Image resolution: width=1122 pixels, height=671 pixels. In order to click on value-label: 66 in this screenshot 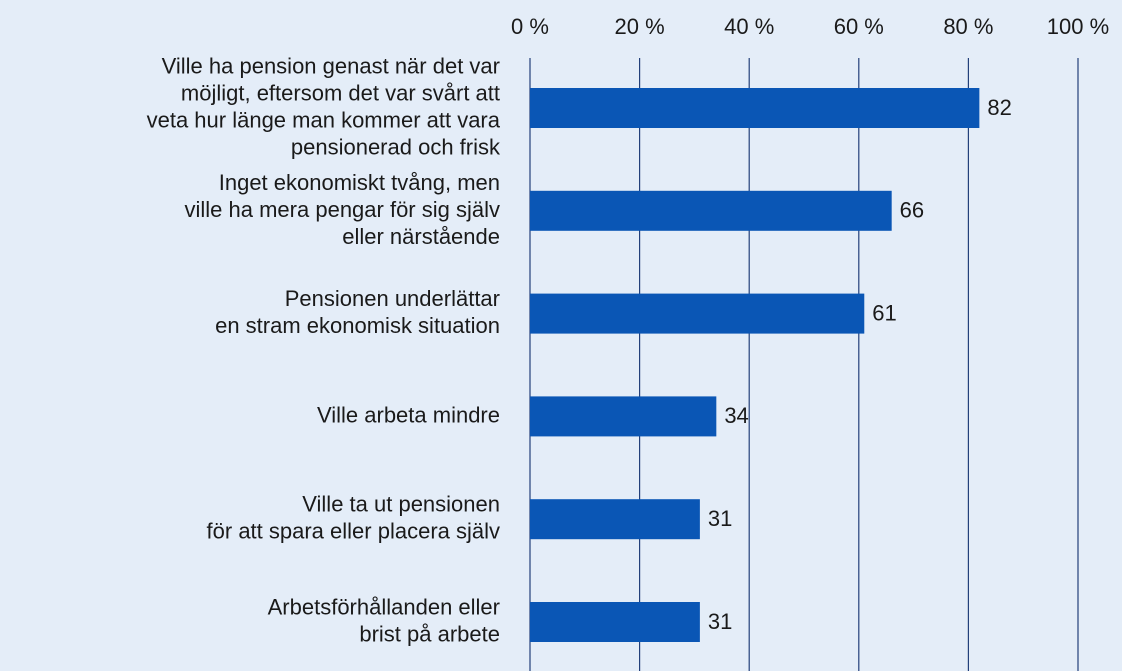, I will do `click(912, 210)`.